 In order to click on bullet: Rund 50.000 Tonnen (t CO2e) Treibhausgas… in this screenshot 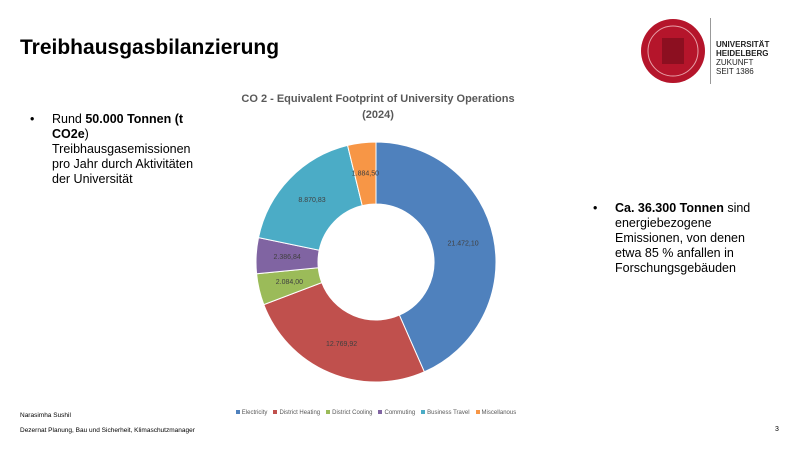, I will do `click(116, 149)`.